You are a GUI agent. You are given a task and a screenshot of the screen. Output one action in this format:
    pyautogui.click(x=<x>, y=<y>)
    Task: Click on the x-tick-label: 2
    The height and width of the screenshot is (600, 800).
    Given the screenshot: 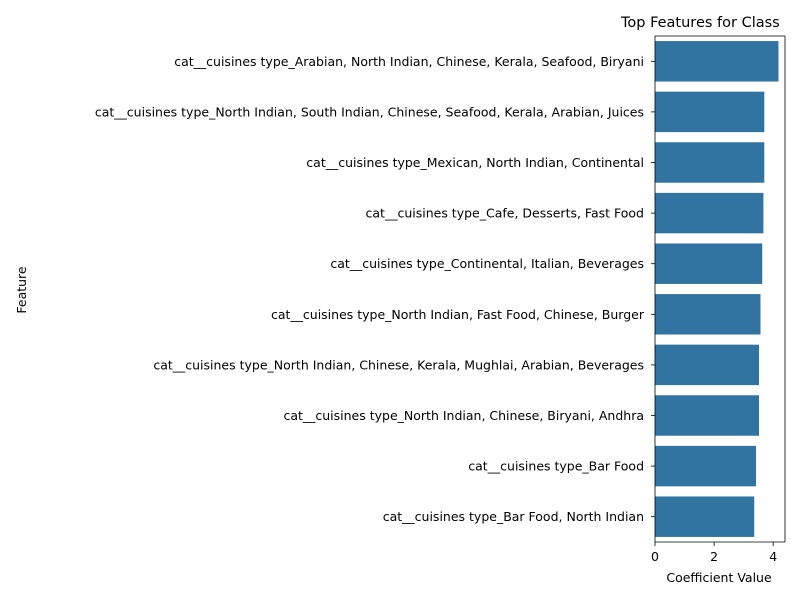 What is the action you would take?
    pyautogui.click(x=714, y=556)
    